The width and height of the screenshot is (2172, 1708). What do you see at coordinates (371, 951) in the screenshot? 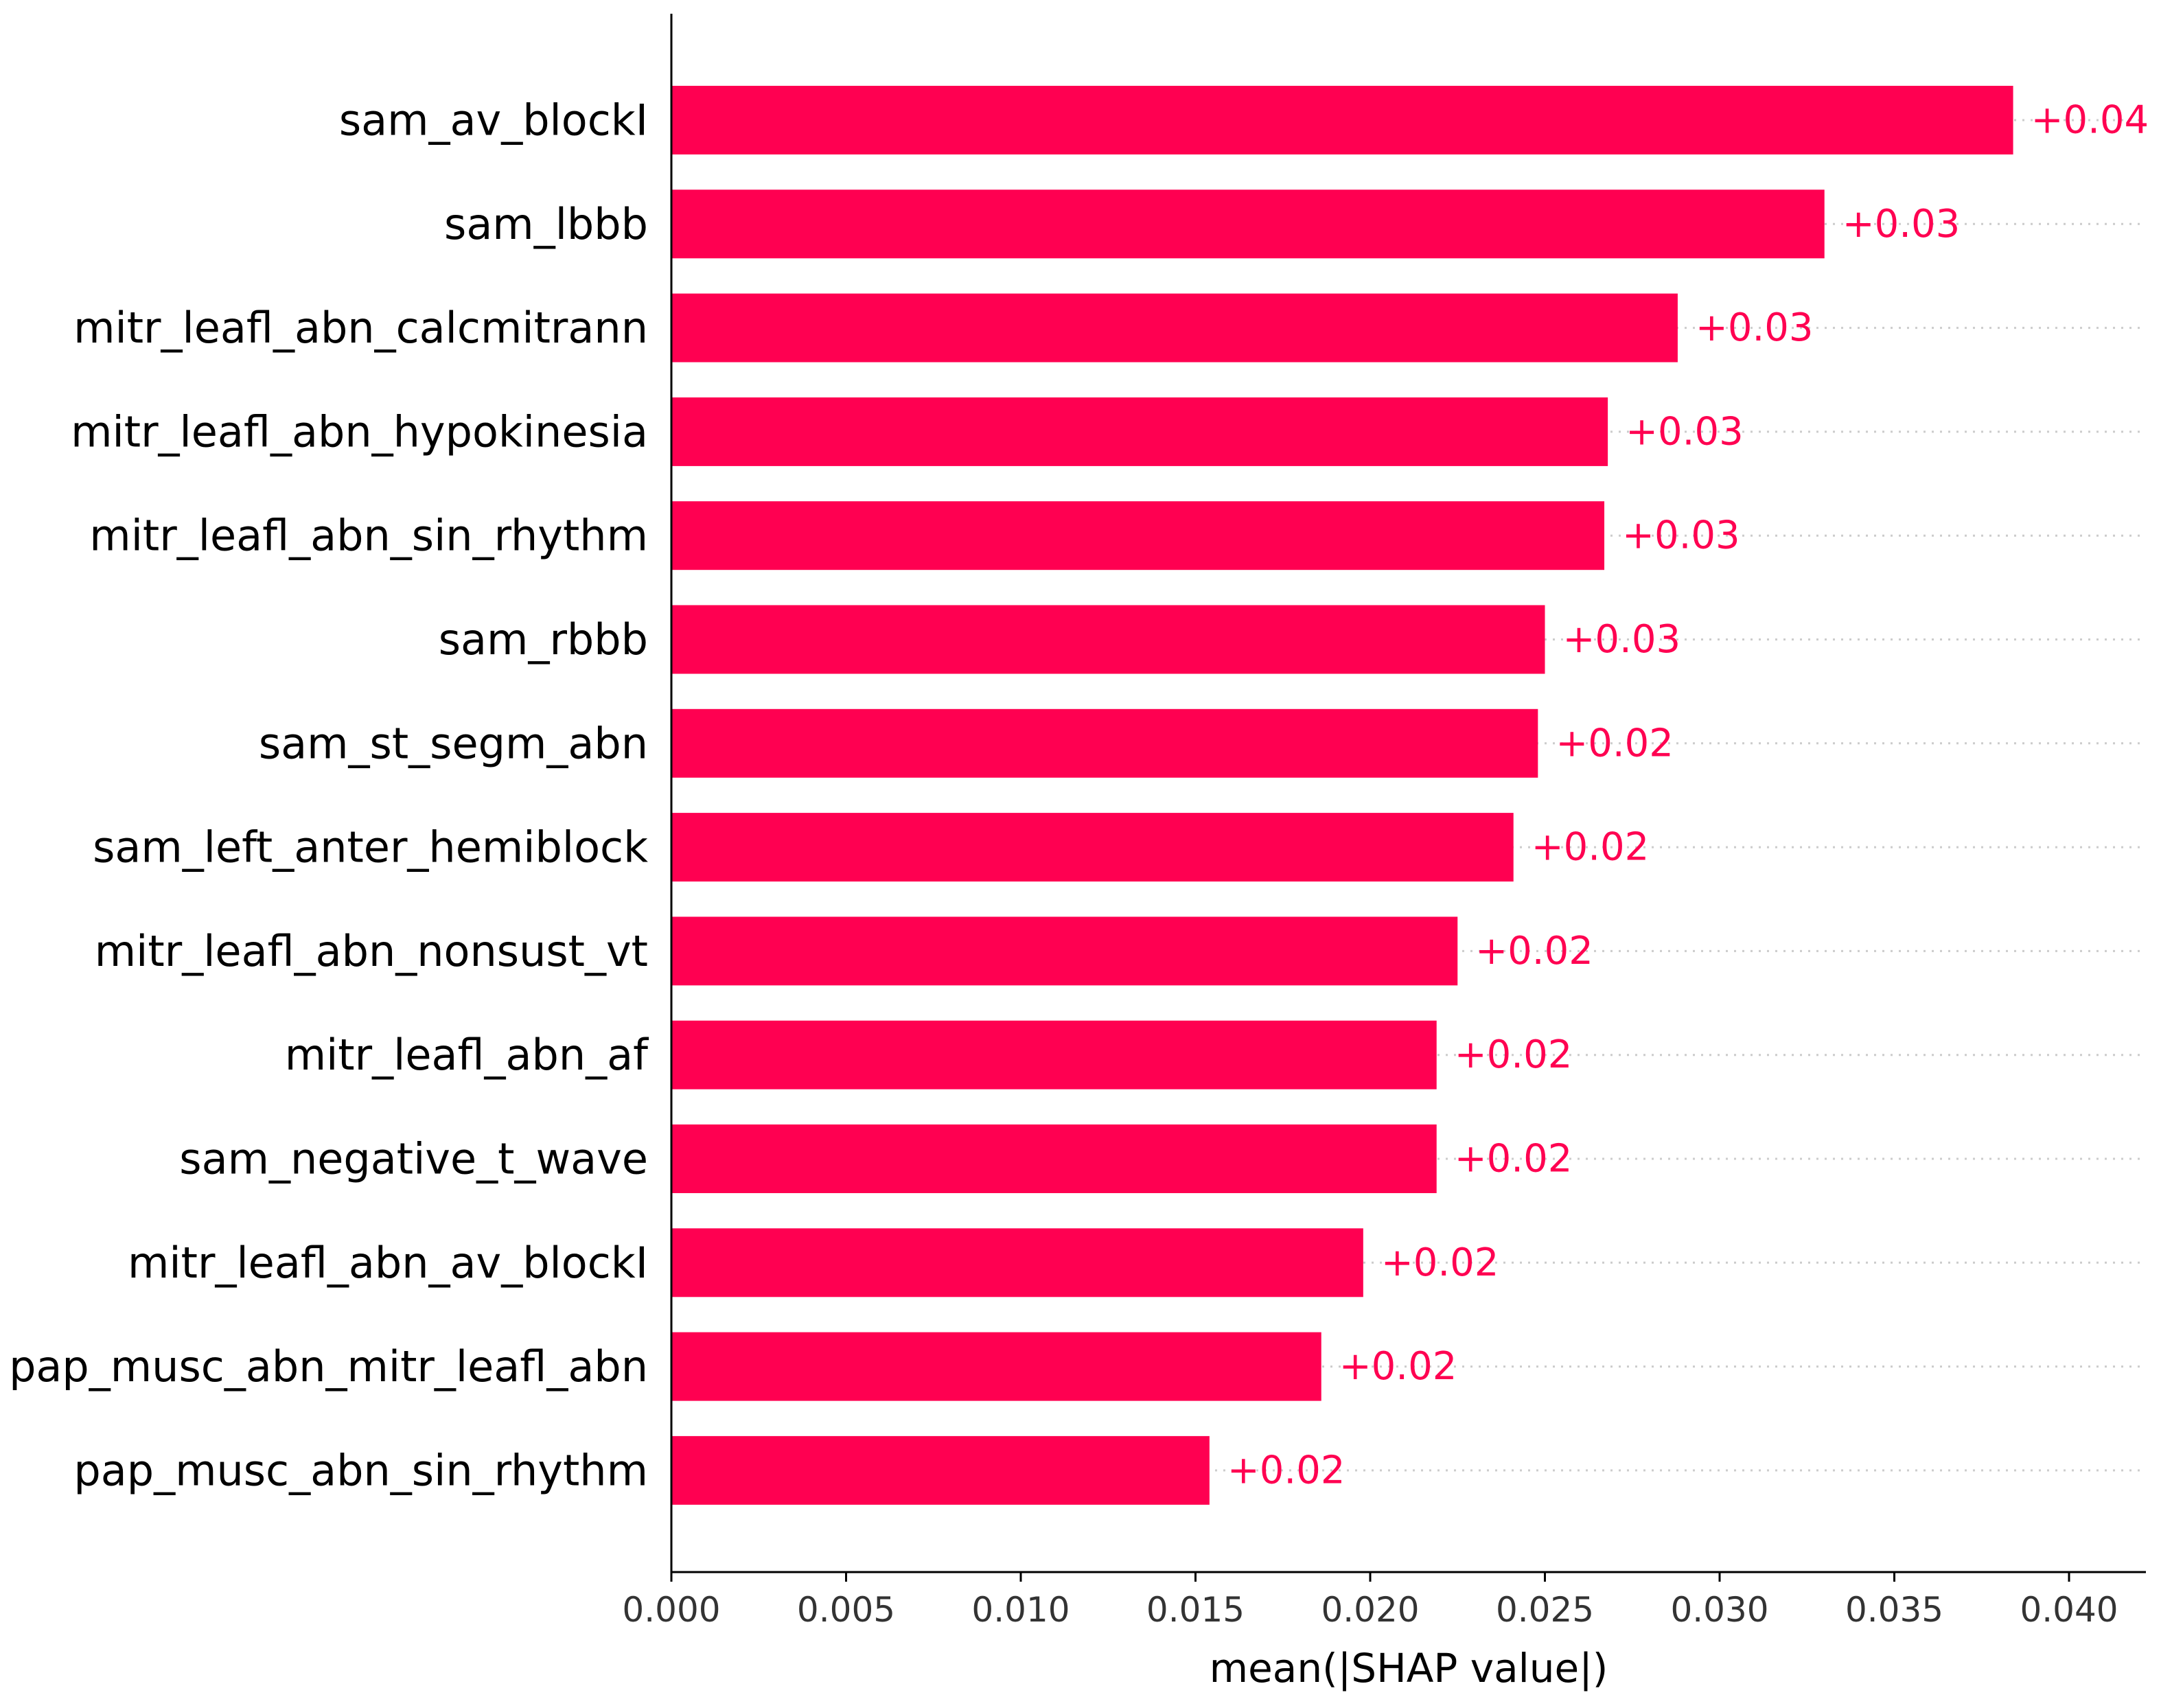
I see `feature-label: mitr_leafl_abn_nonsust_vt` at bounding box center [371, 951].